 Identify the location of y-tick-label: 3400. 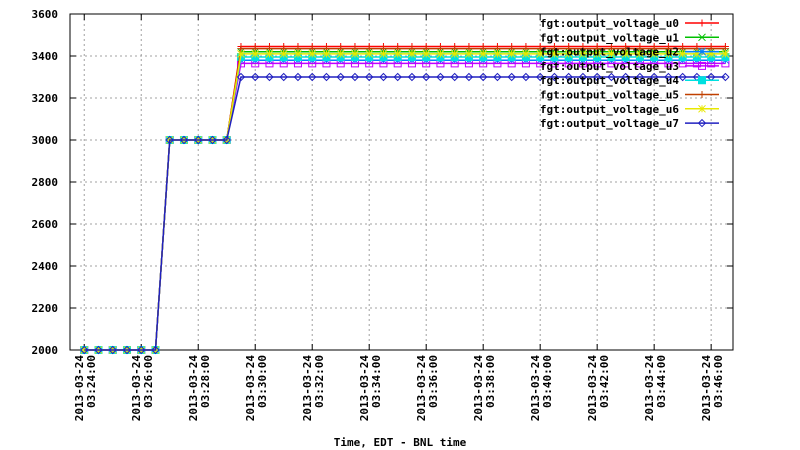
(45, 56).